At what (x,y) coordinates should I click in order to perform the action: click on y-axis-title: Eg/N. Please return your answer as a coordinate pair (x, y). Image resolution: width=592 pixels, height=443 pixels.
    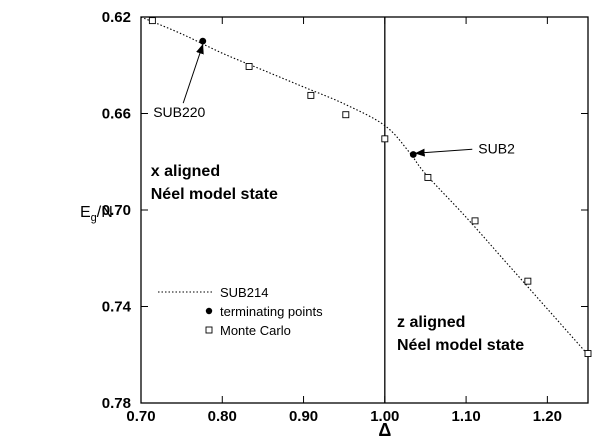
    Looking at the image, I should click on (96, 214).